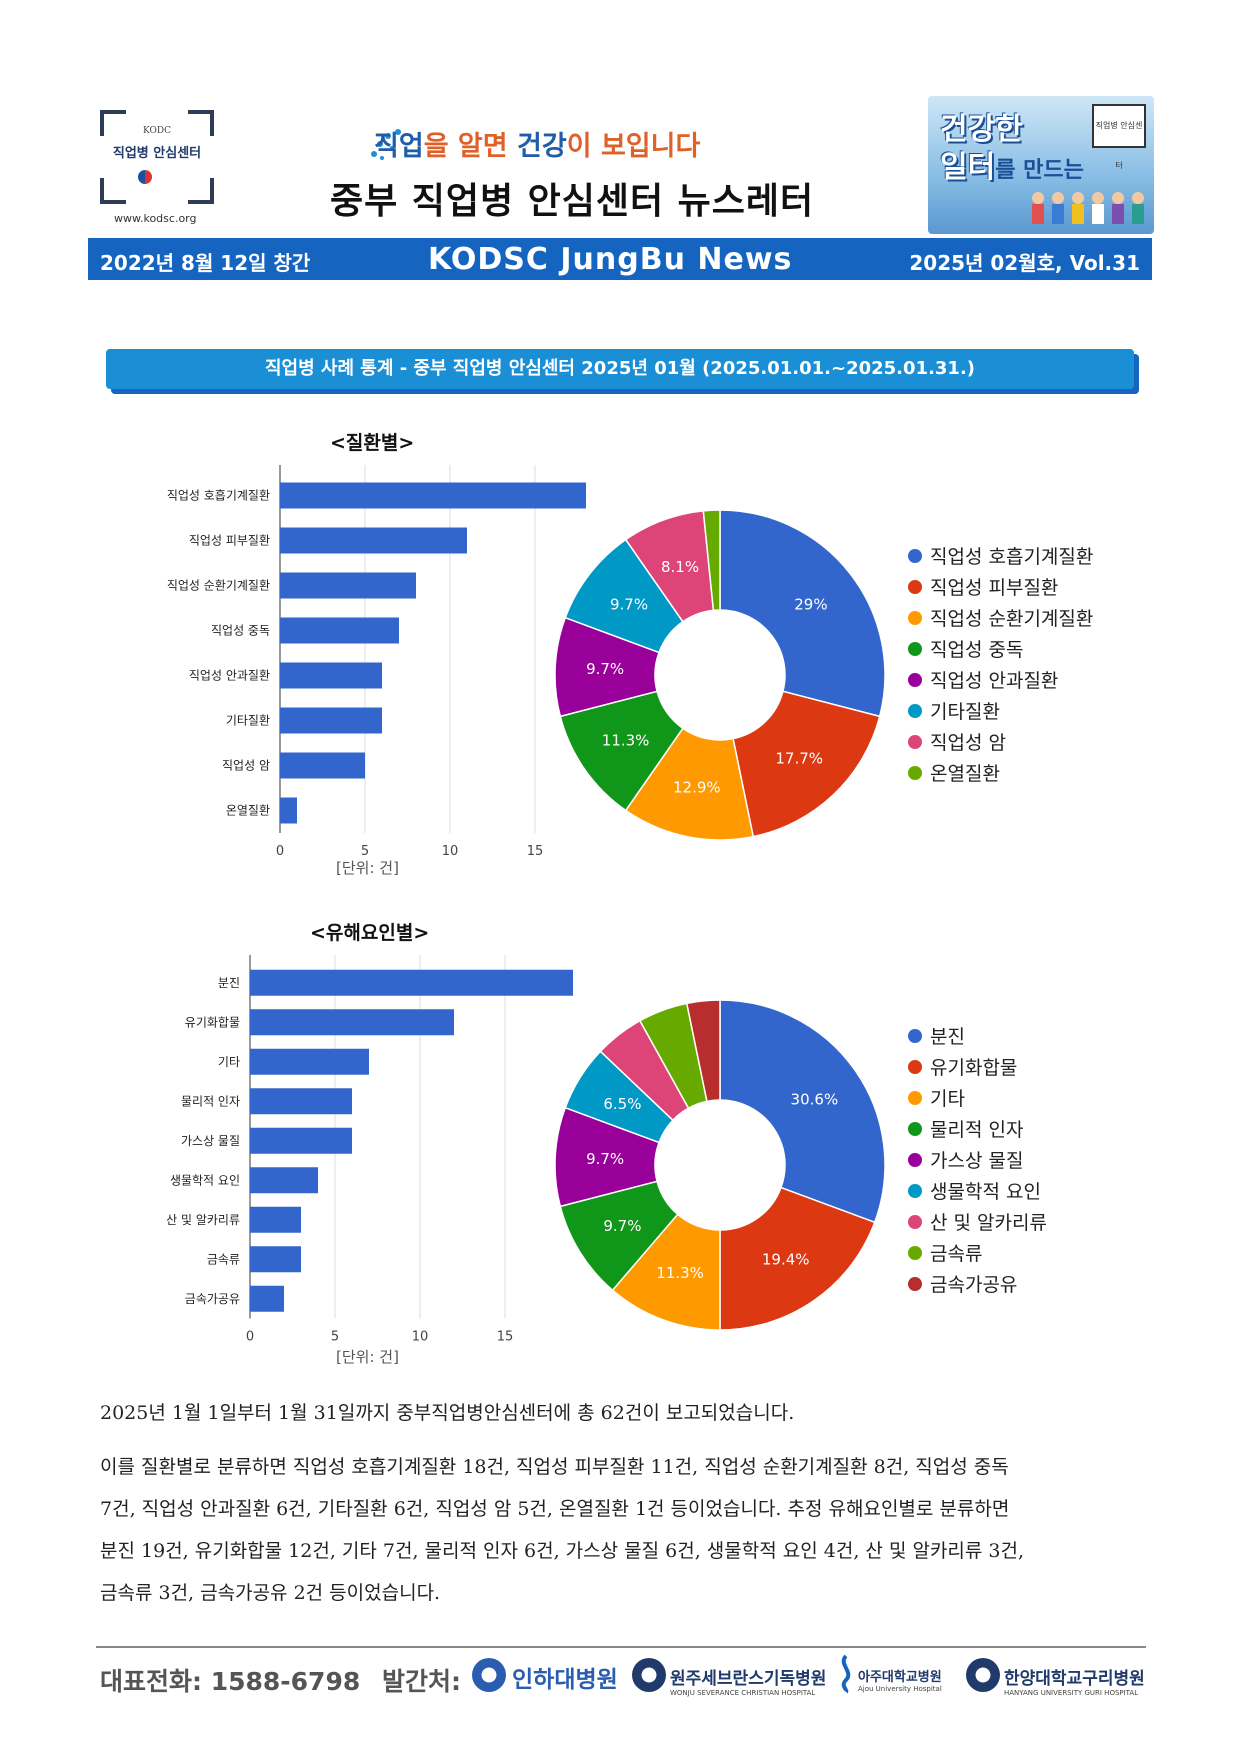 The width and height of the screenshot is (1240, 1754). Describe the element at coordinates (229, 676) in the screenshot. I see `disease-category-label: 직업성 안과질환` at that location.